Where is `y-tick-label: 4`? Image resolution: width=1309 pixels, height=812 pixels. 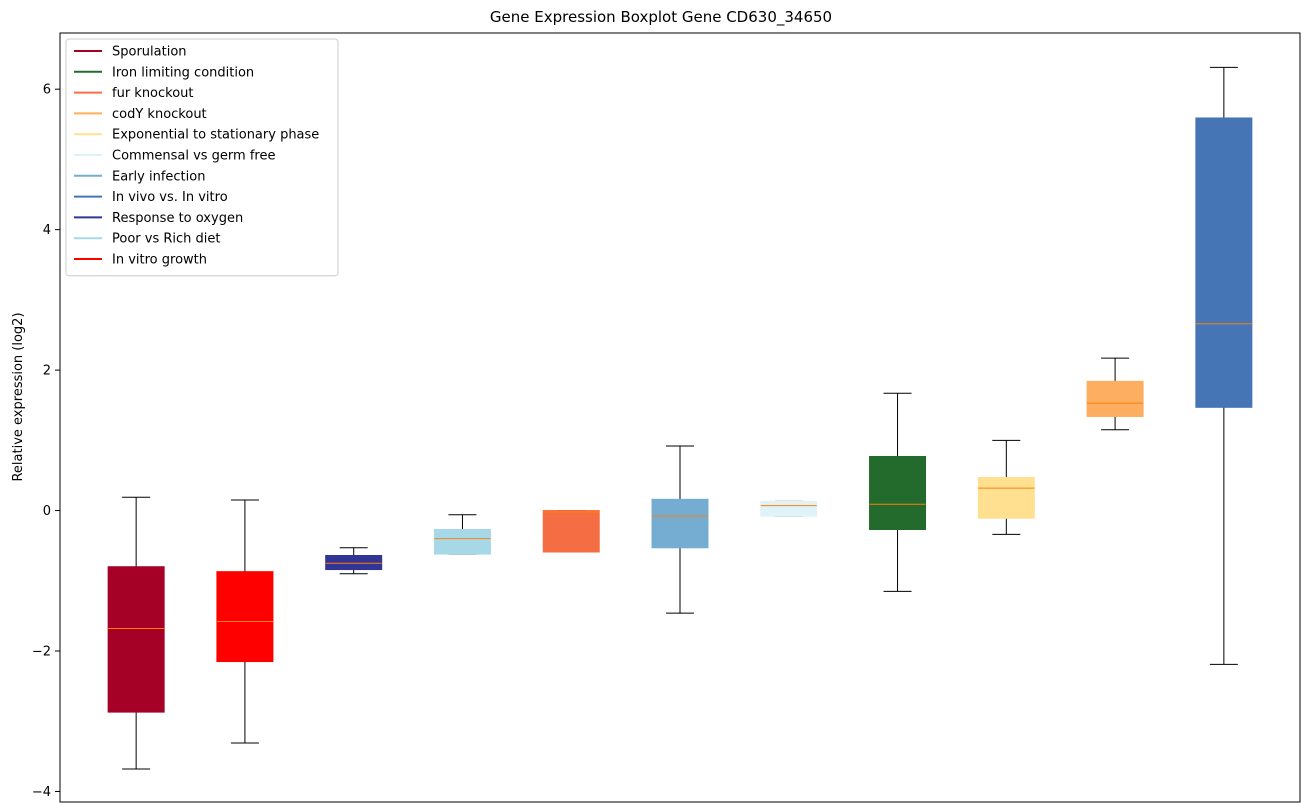 y-tick-label: 4 is located at coordinates (47, 230).